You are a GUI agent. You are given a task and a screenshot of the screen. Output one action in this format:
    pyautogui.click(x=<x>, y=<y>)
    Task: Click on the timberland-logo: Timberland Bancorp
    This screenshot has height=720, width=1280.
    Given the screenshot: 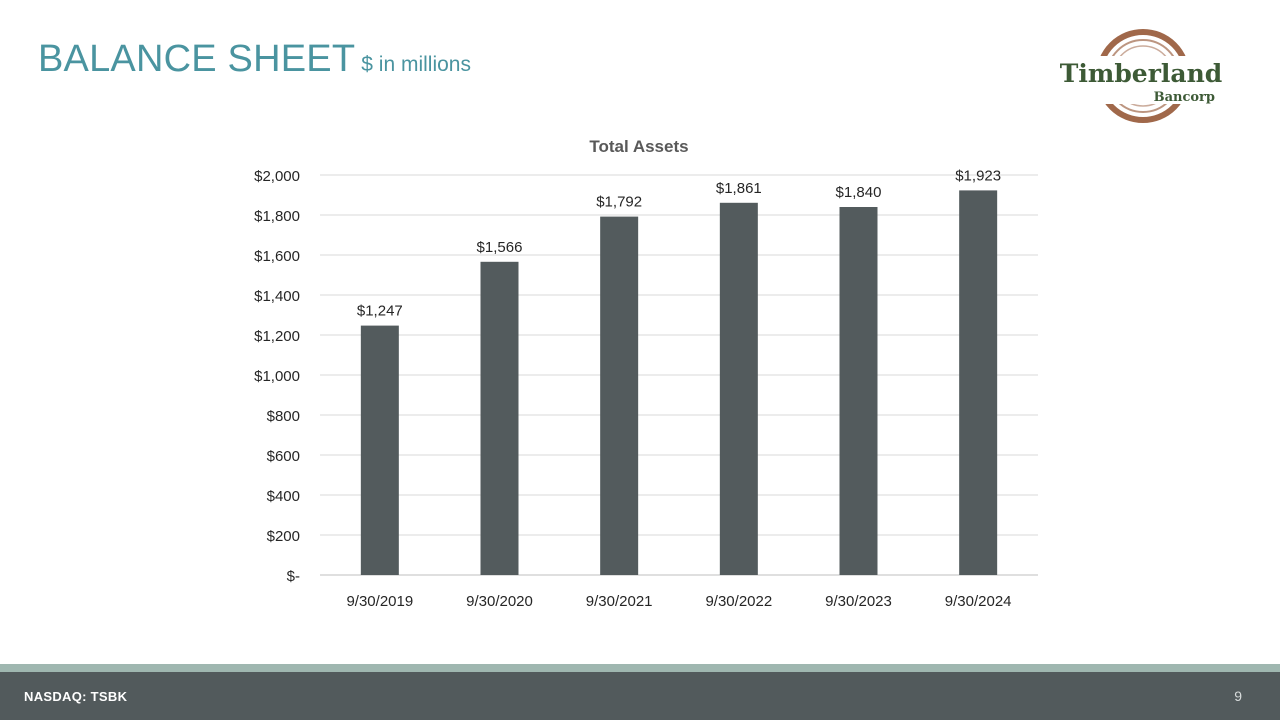 What is the action you would take?
    pyautogui.click(x=1142, y=76)
    